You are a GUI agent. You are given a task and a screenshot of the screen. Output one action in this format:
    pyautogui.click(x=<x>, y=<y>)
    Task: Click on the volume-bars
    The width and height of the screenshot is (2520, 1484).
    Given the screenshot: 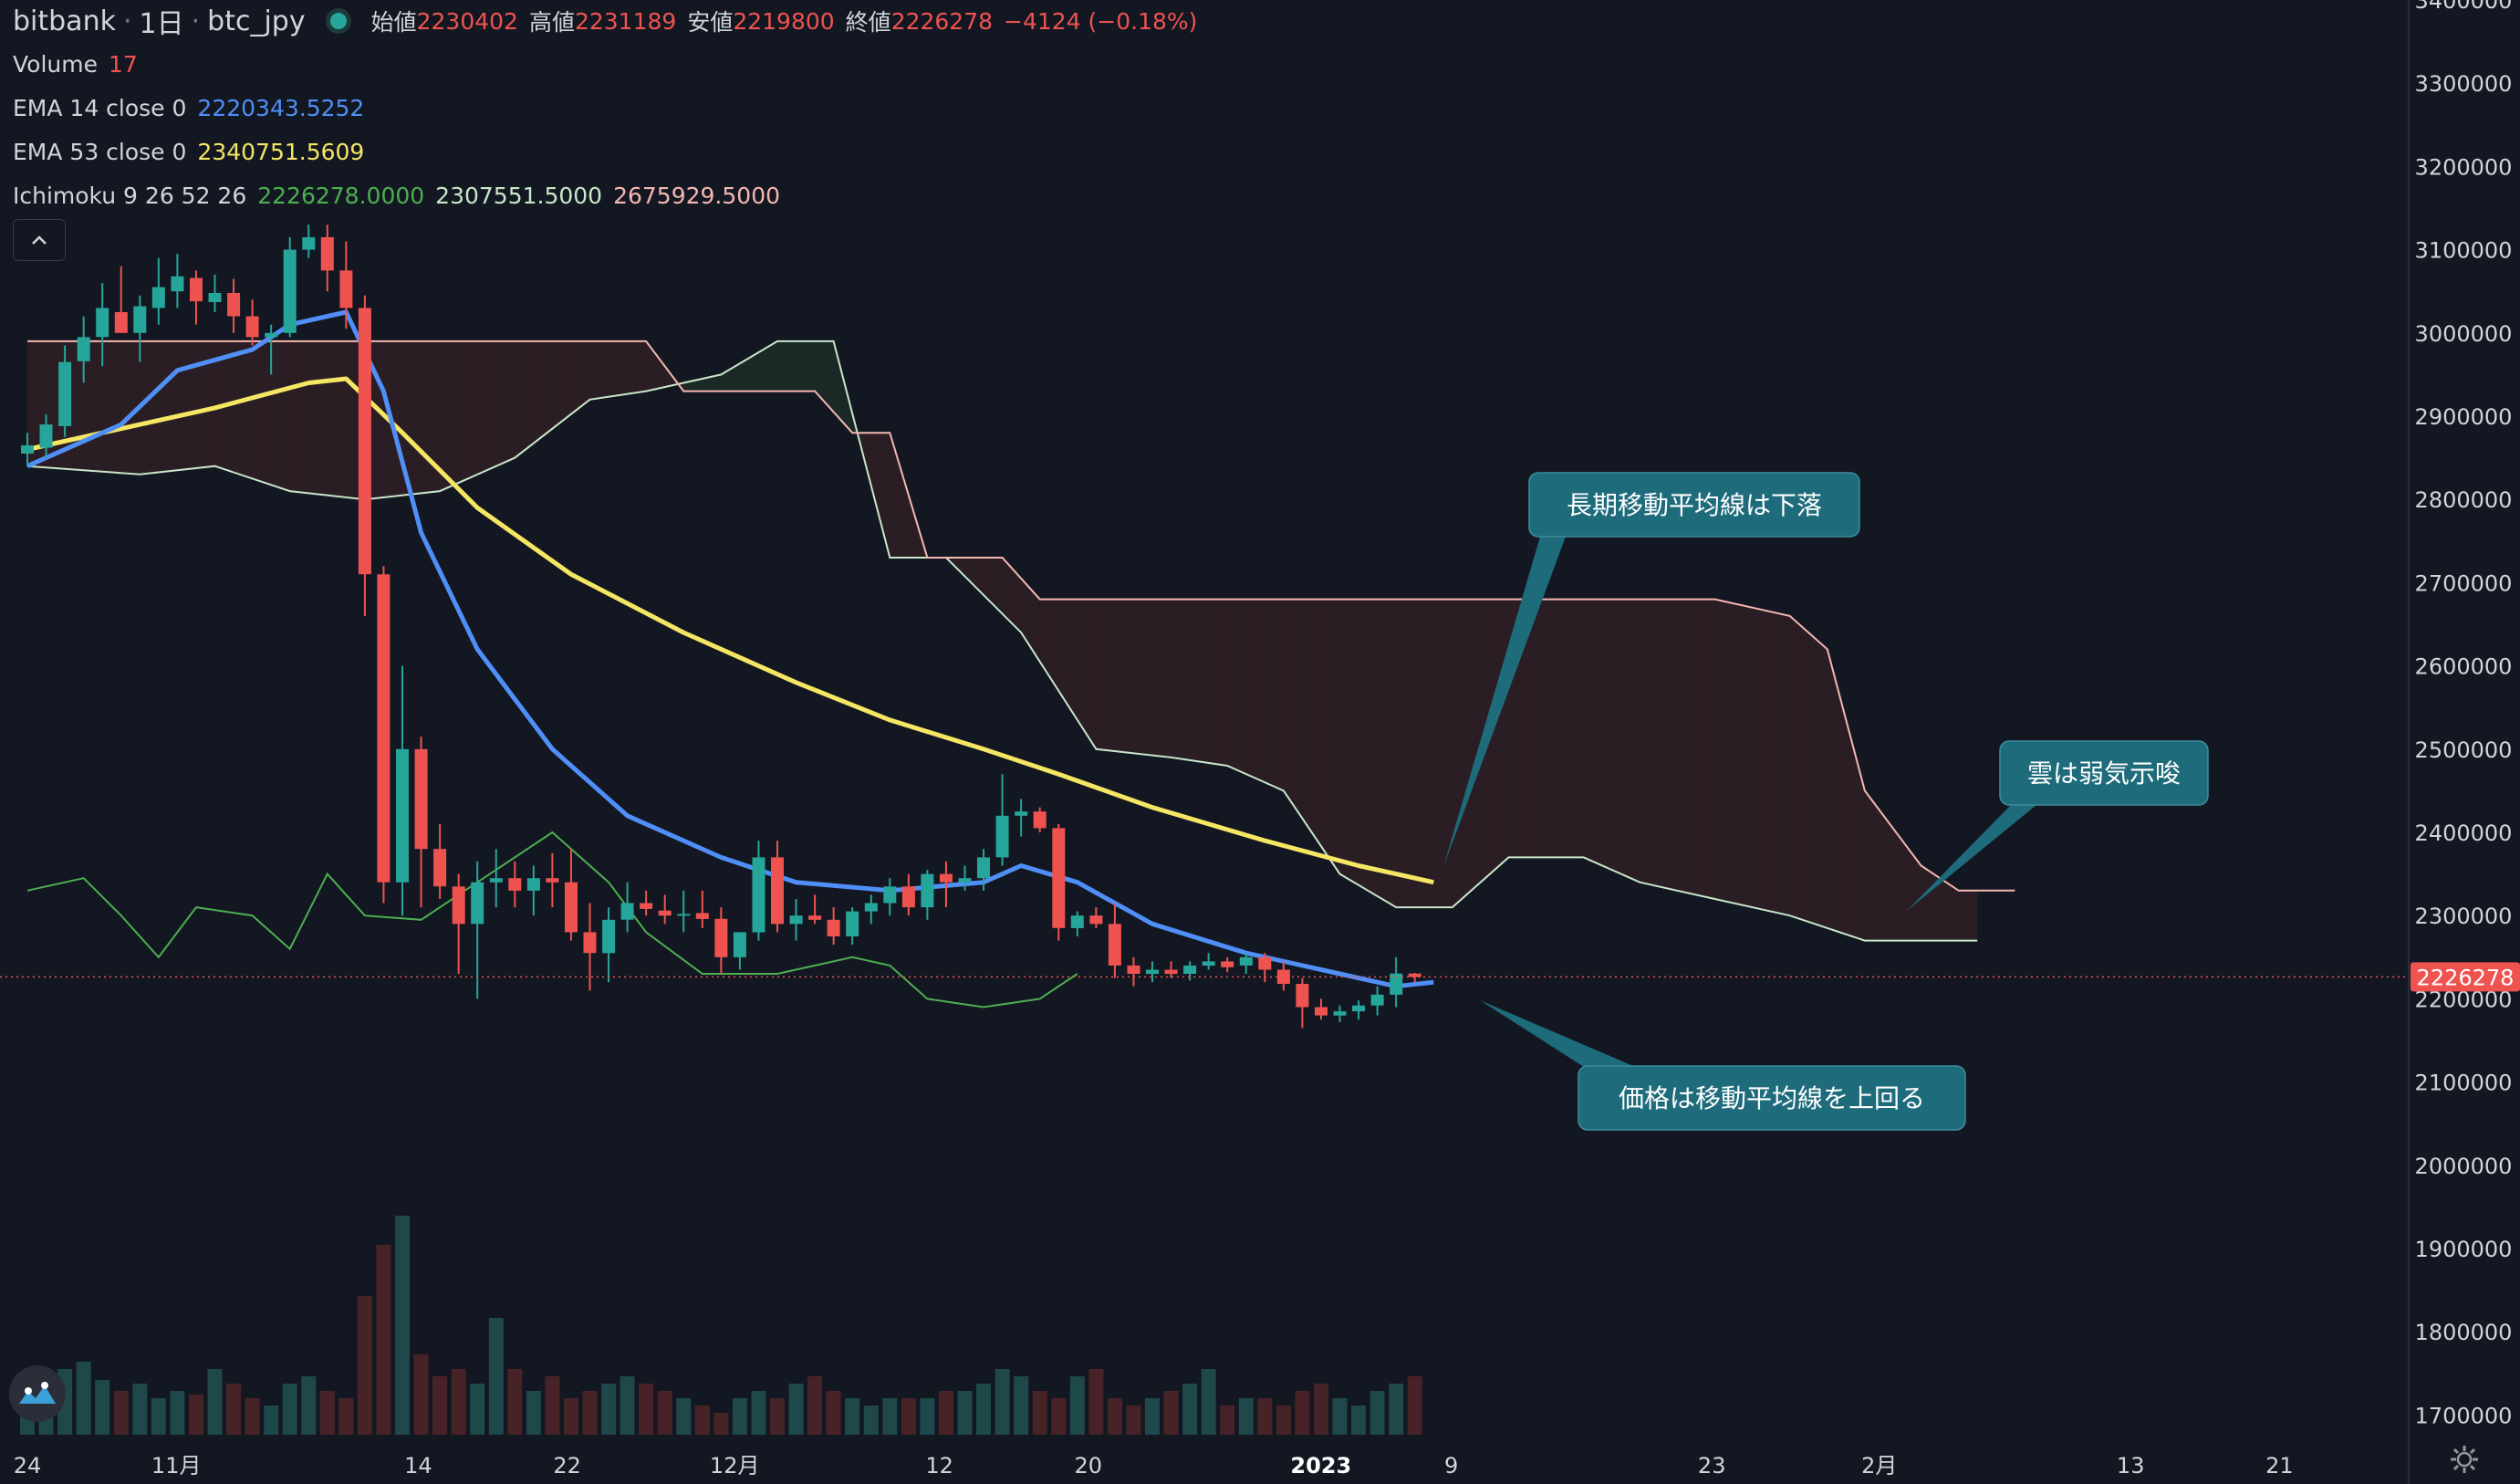 What is the action you would take?
    pyautogui.click(x=721, y=1325)
    